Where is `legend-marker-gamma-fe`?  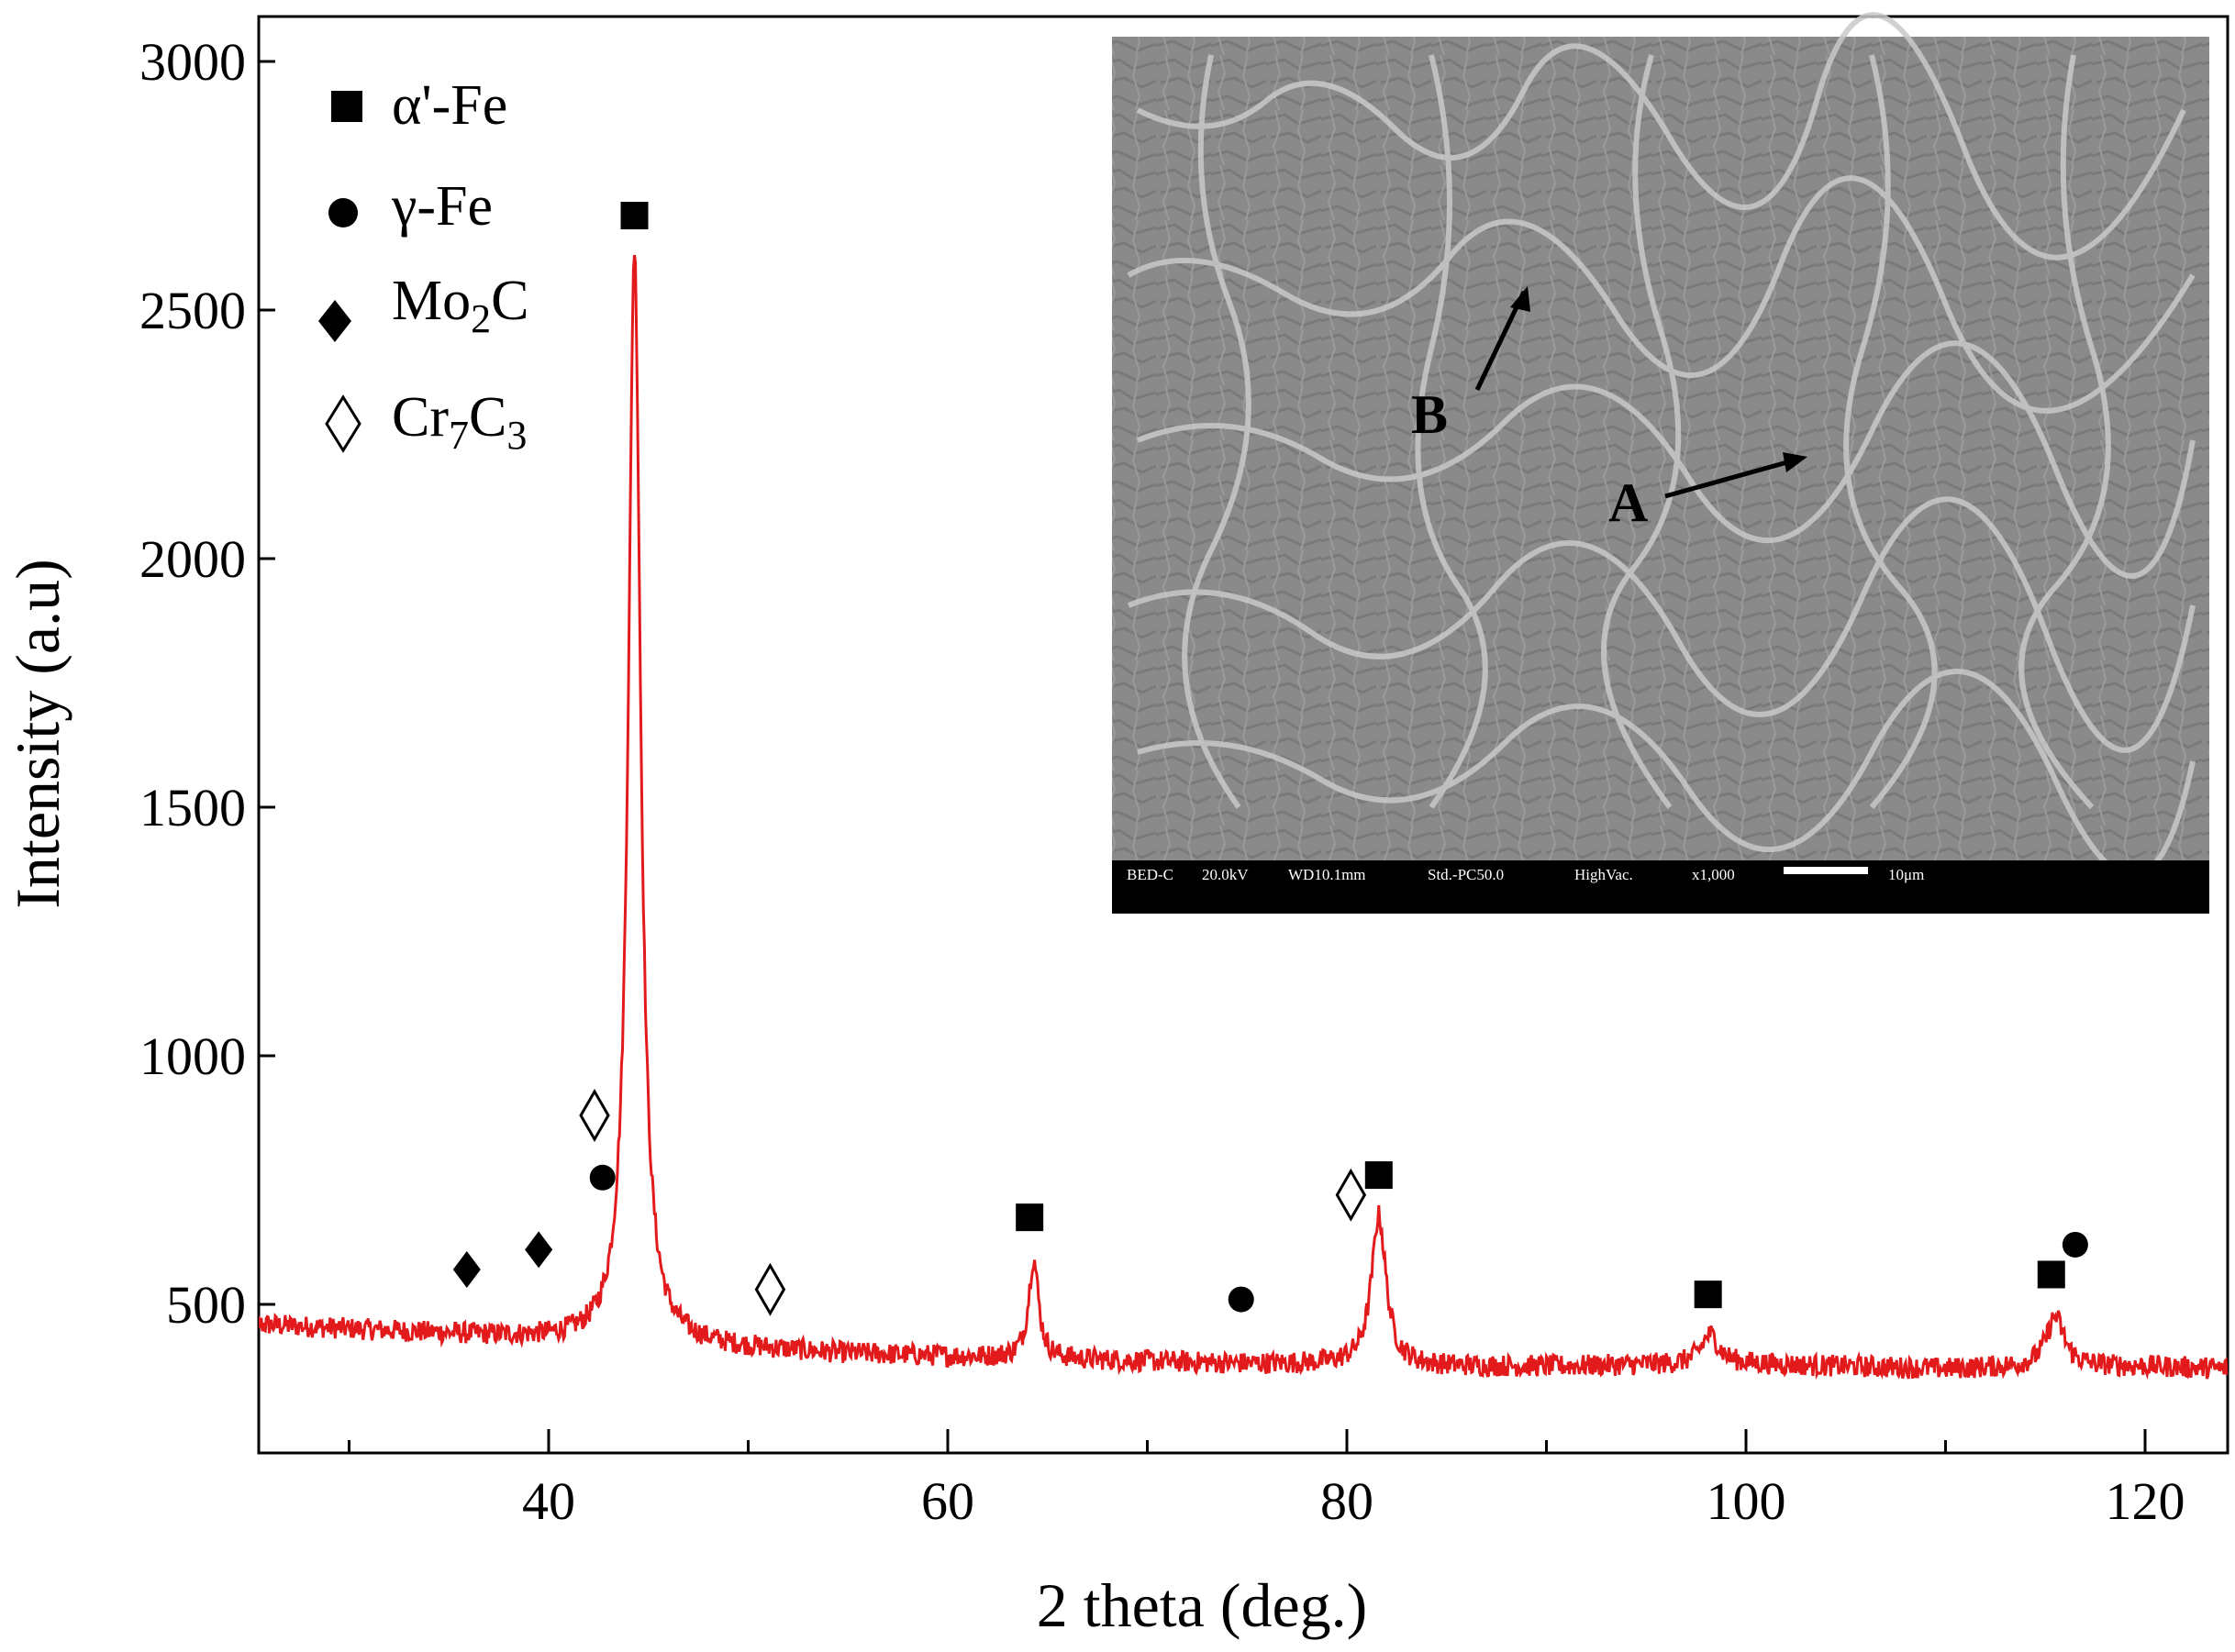
legend-marker-gamma-fe is located at coordinates (343, 213).